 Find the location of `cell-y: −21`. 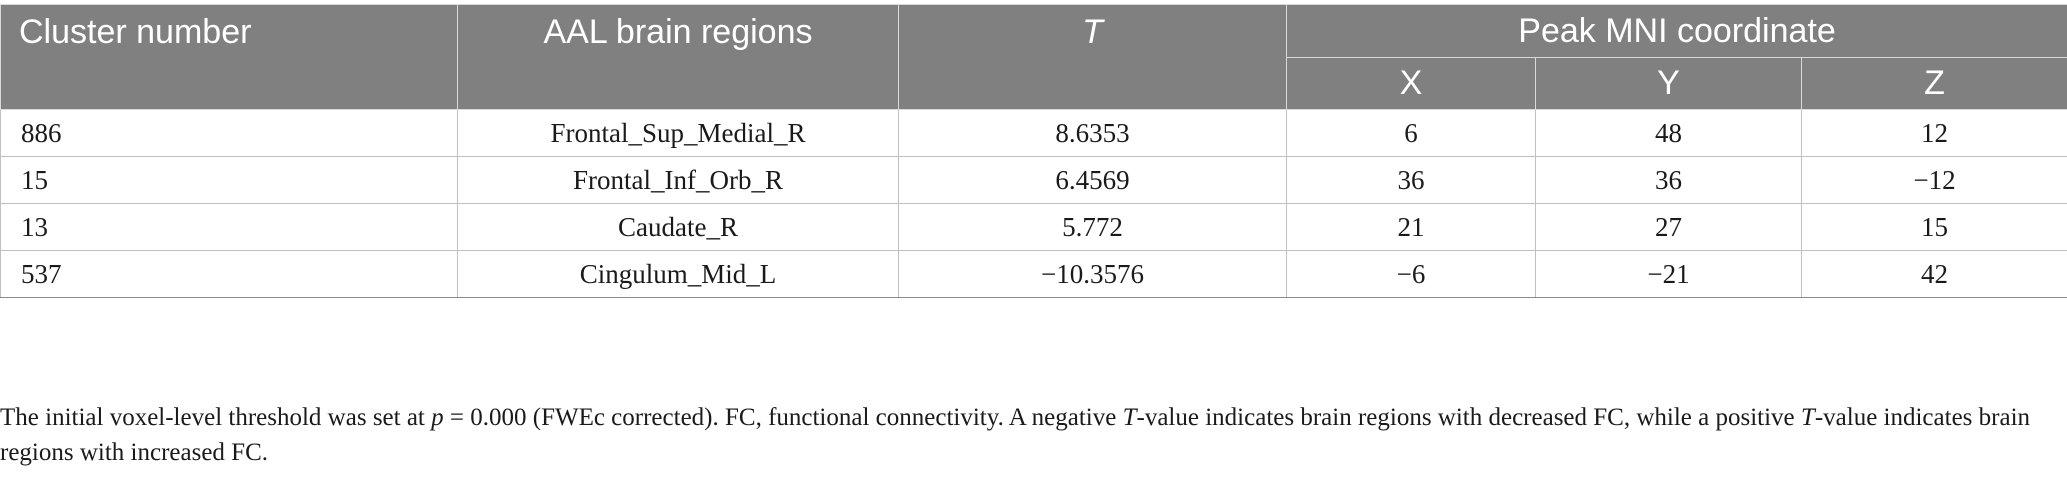

cell-y: −21 is located at coordinates (1668, 274).